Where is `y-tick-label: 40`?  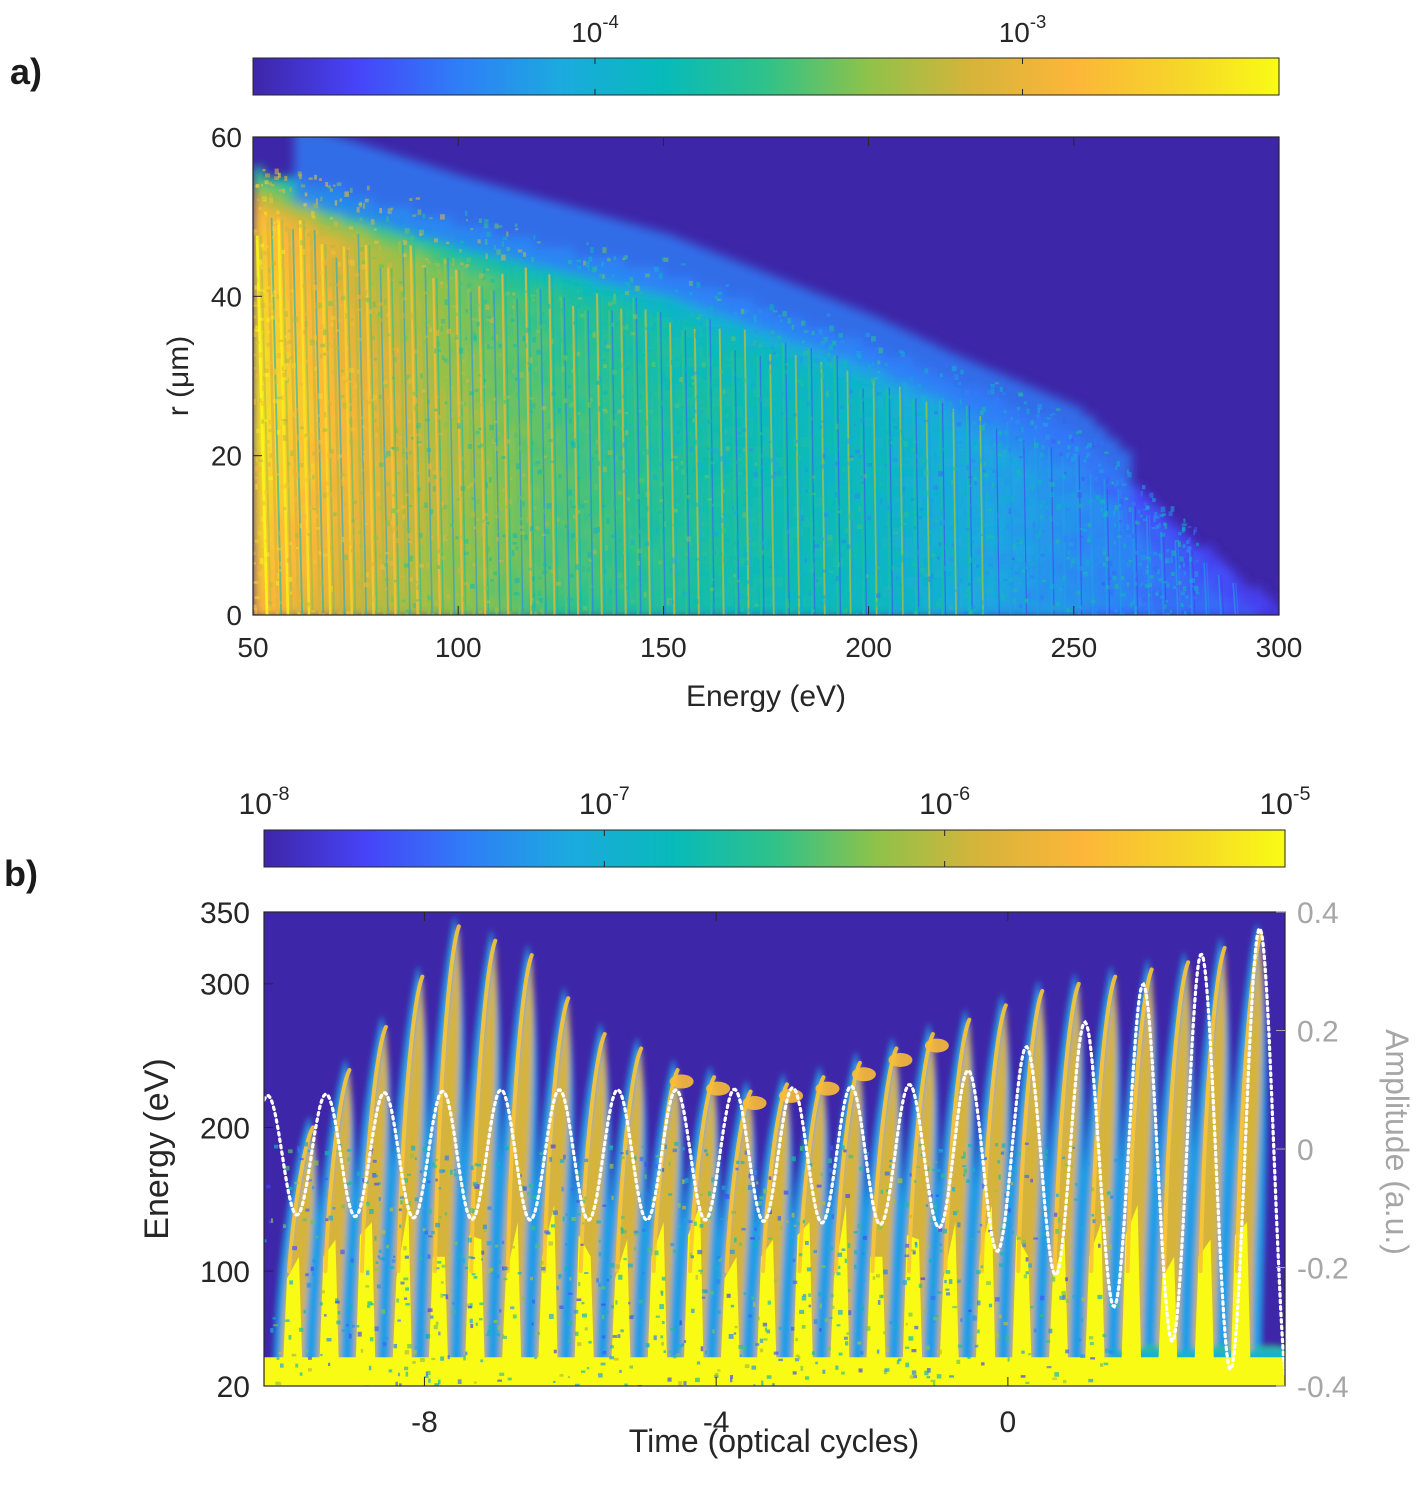 y-tick-label: 40 is located at coordinates (226, 296).